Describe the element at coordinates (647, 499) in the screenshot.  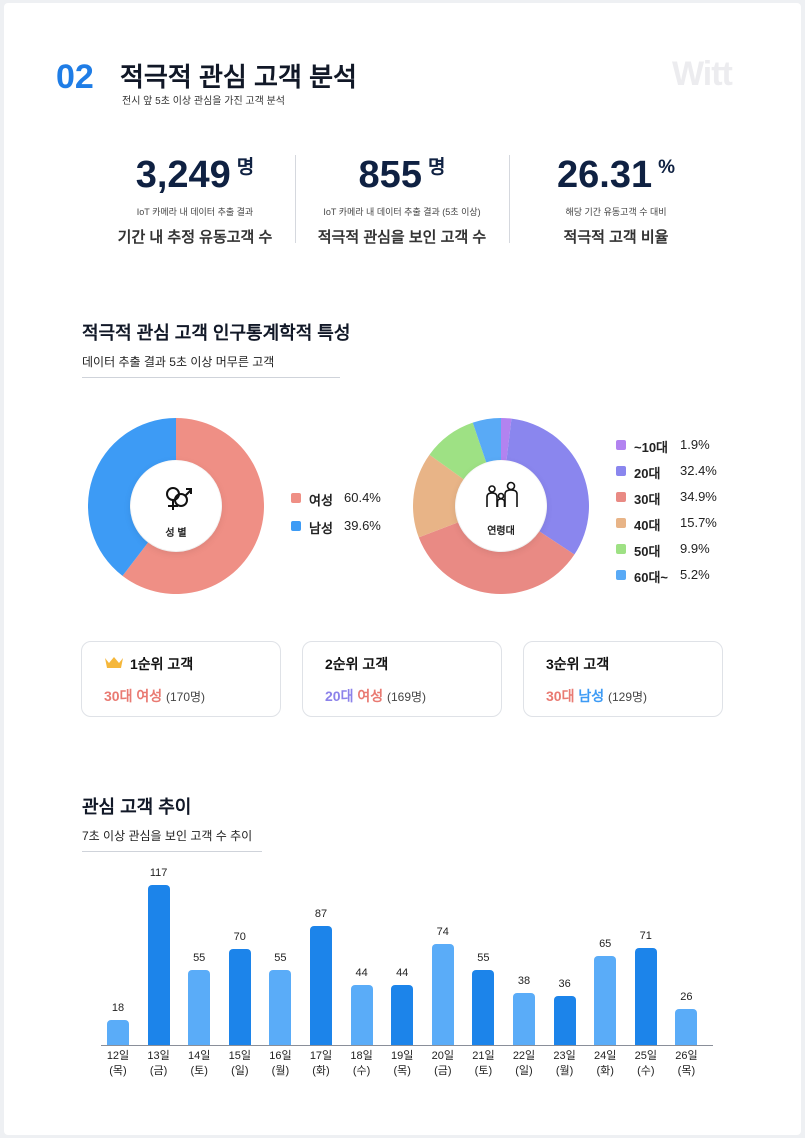
I see `legend-label: 30대` at that location.